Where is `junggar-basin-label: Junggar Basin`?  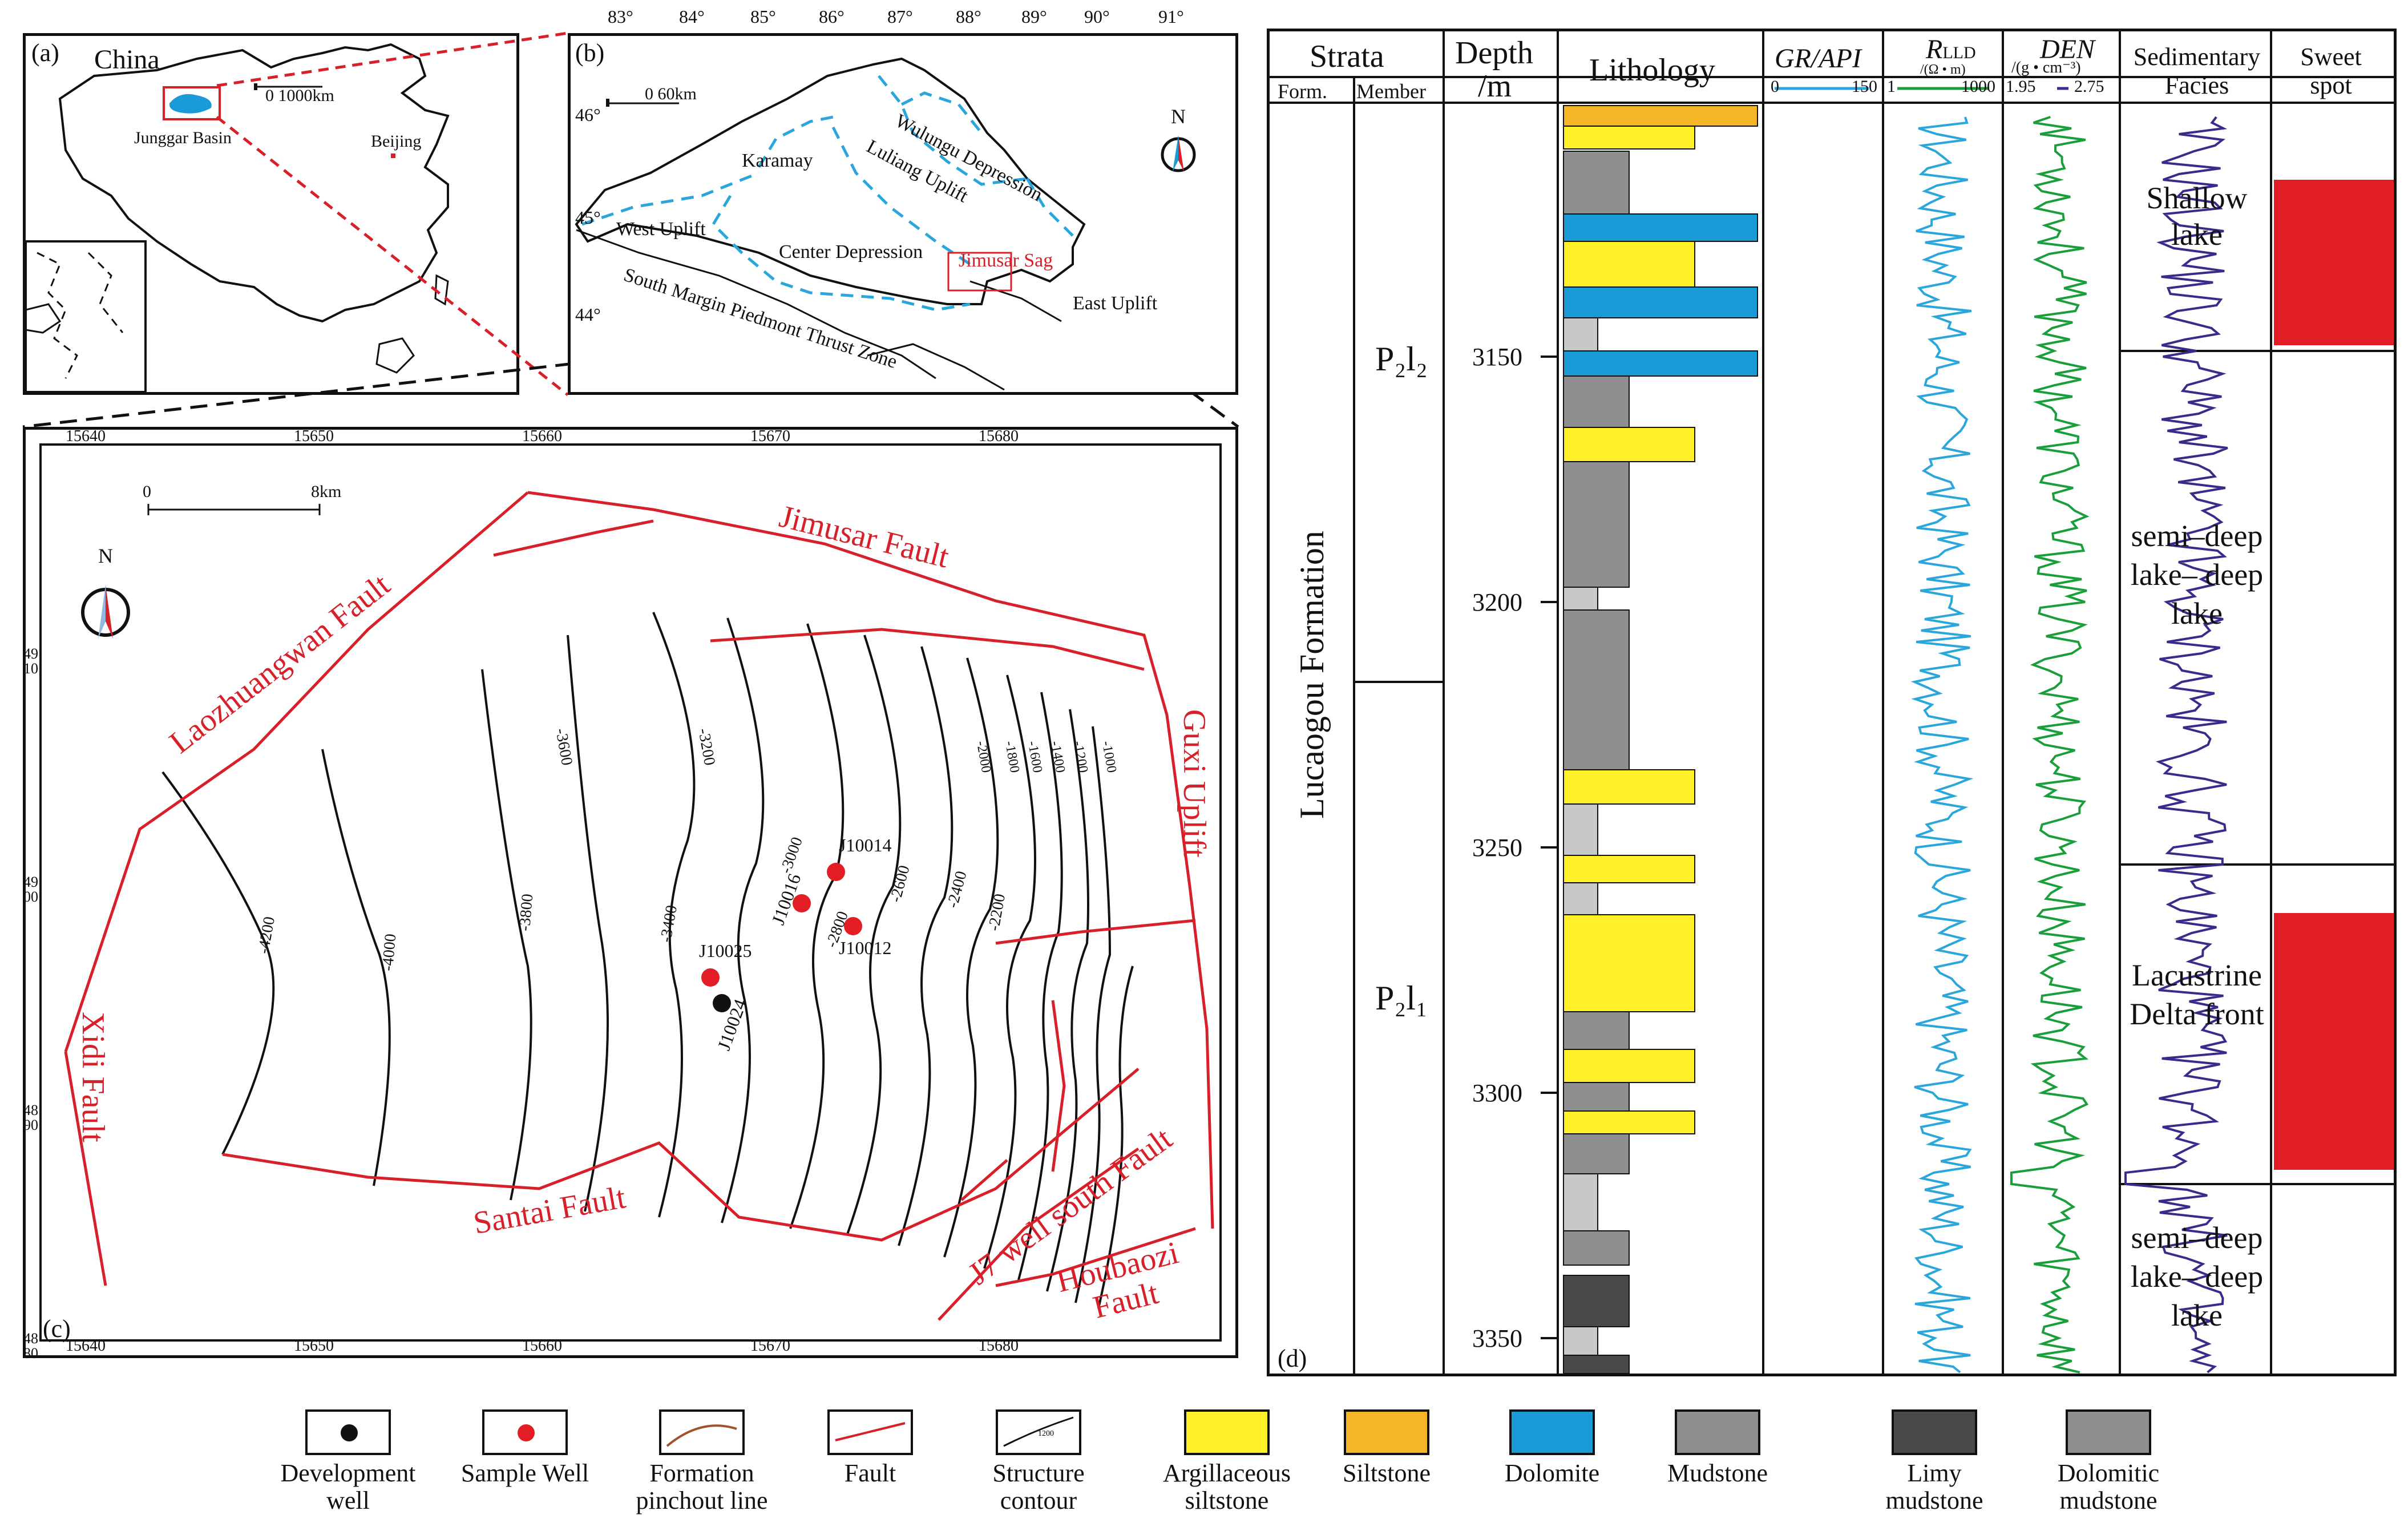 junggar-basin-label: Junggar Basin is located at coordinates (183, 138).